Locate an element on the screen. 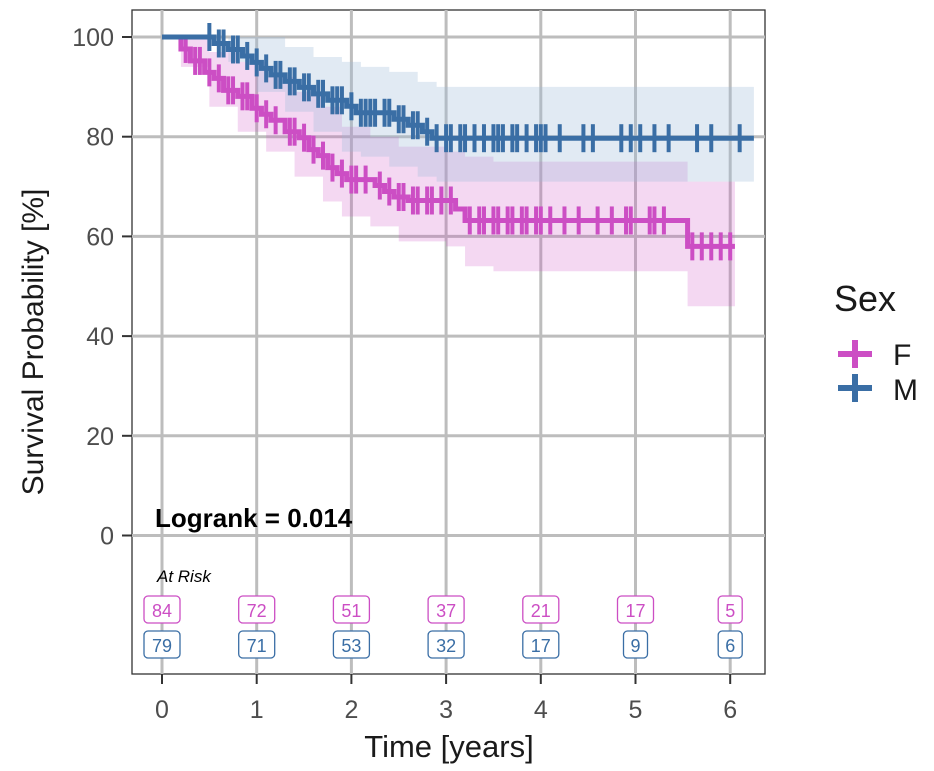  risk-count-f: 84 is located at coordinates (162, 611).